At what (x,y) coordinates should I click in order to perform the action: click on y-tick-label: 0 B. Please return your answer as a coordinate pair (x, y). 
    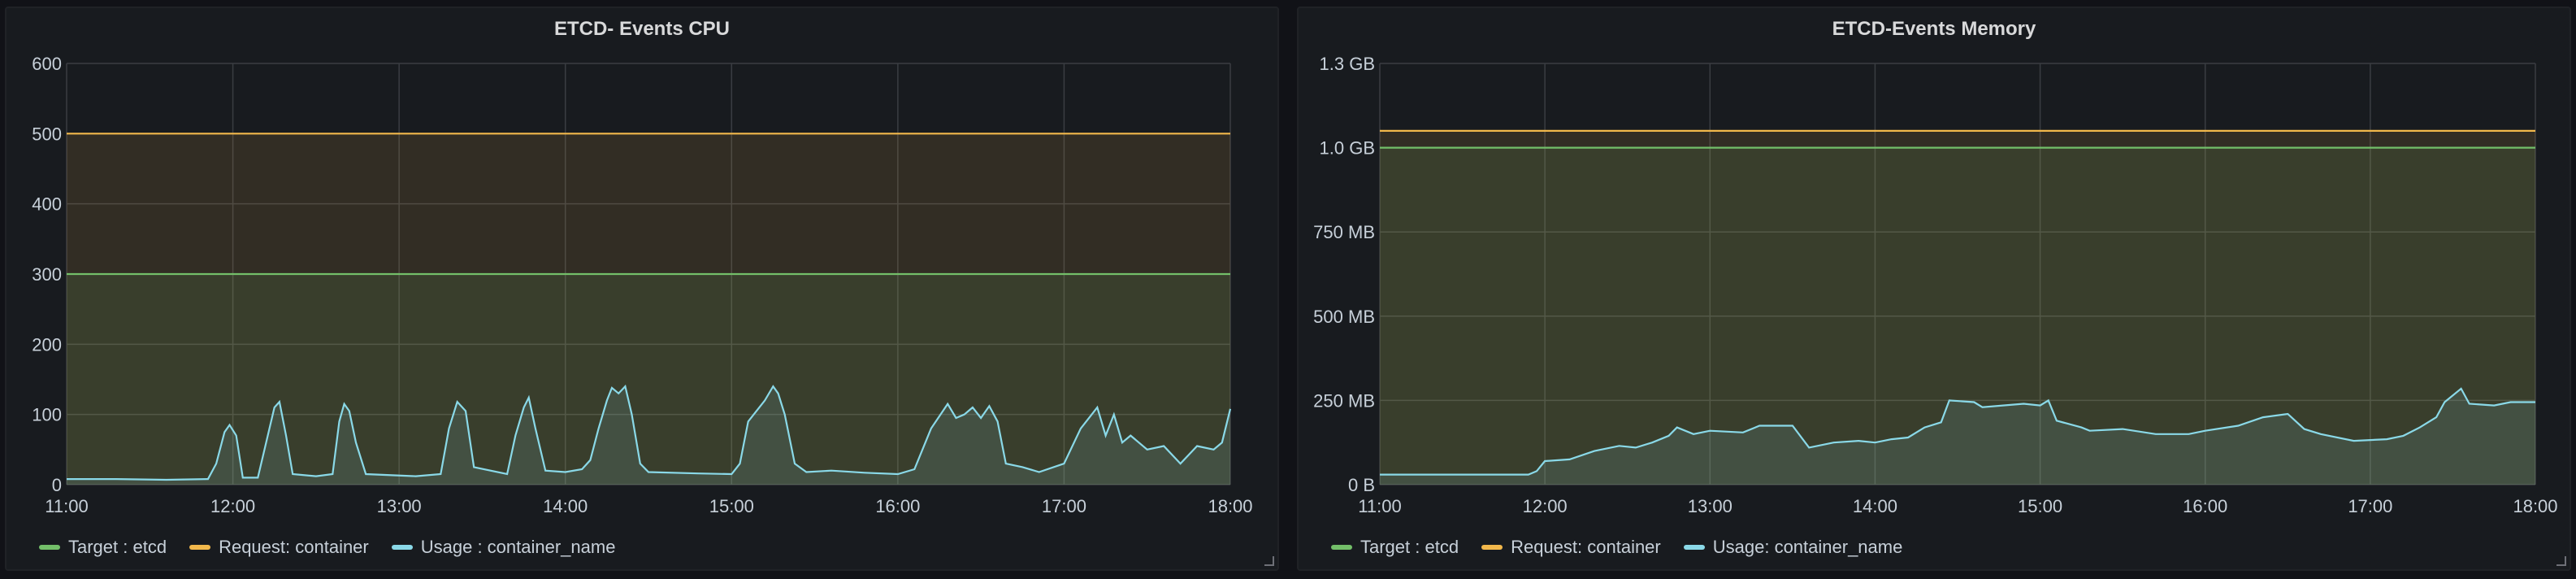
    Looking at the image, I should click on (1361, 485).